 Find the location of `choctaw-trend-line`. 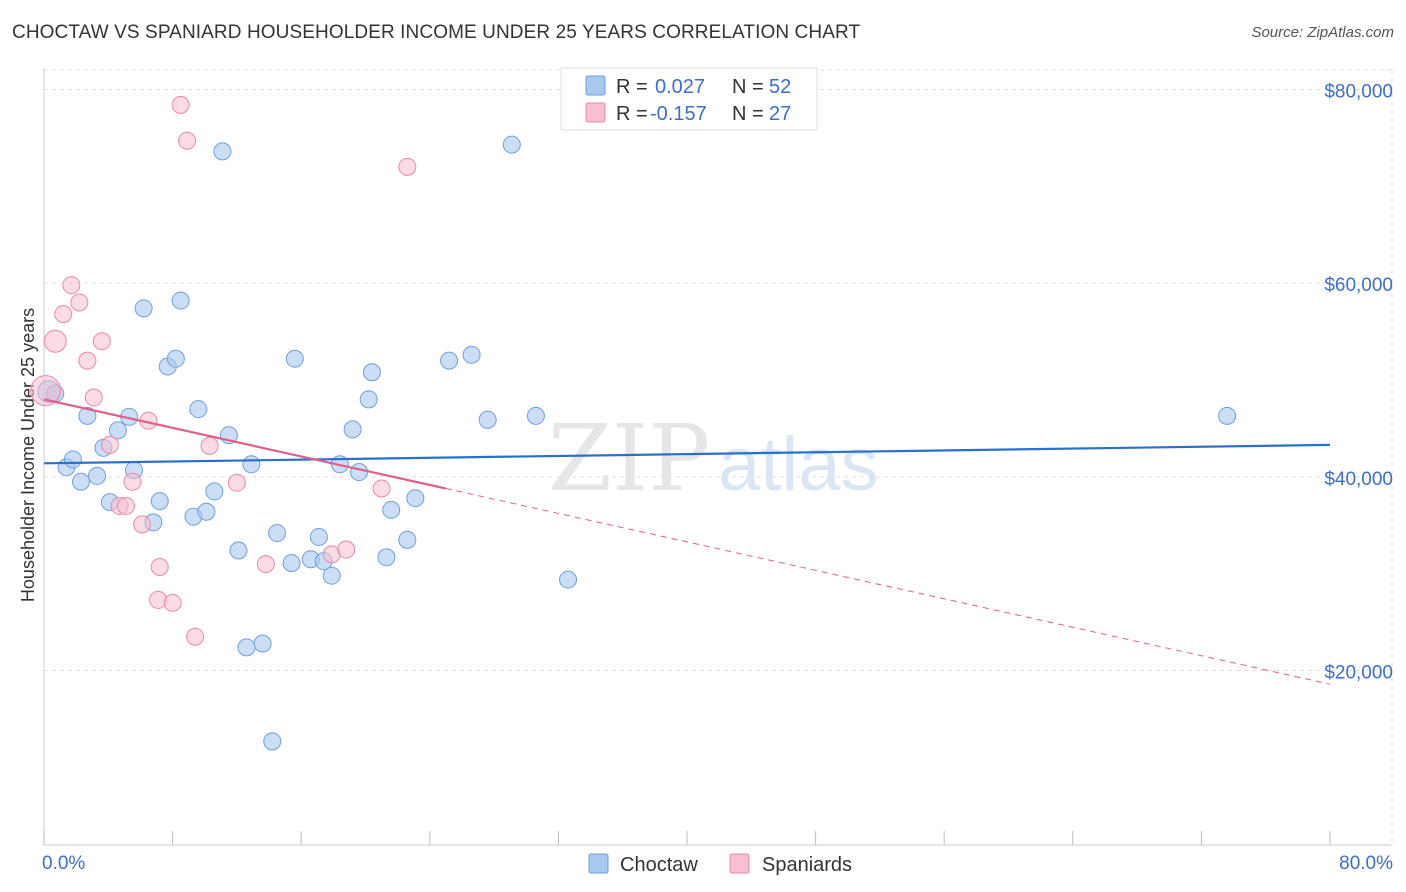

choctaw-trend-line is located at coordinates (687, 454).